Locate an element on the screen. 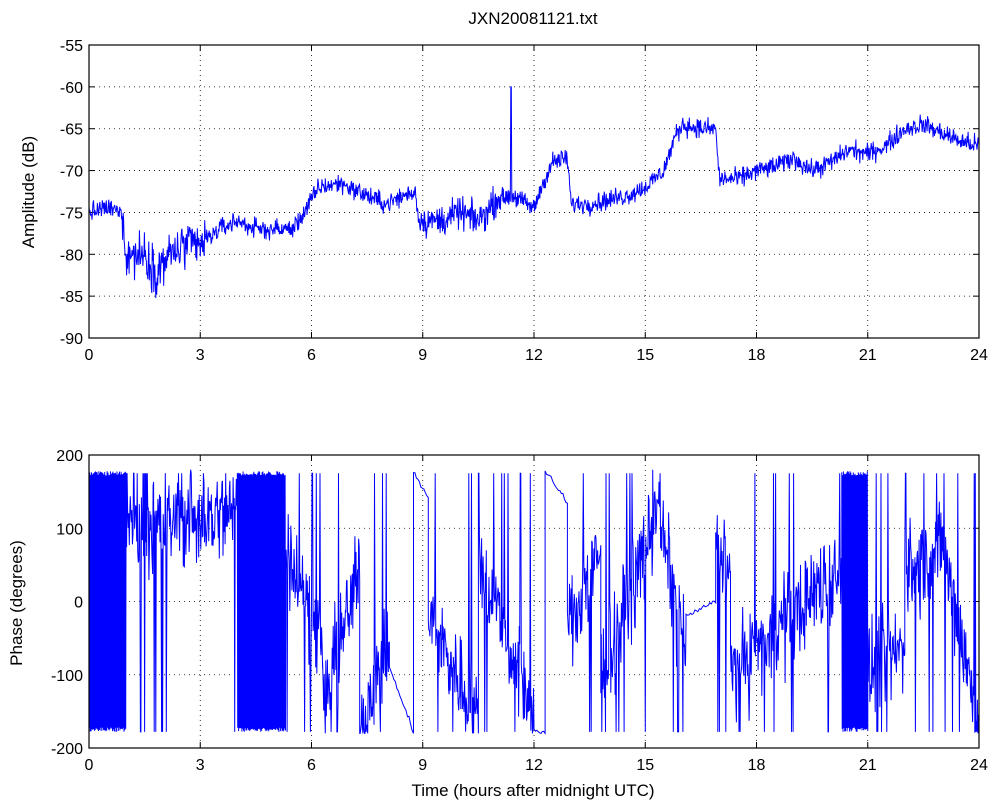 Image resolution: width=998 pixels, height=806 pixels. amplitude-y-tick-label: -65 is located at coordinates (71, 130).